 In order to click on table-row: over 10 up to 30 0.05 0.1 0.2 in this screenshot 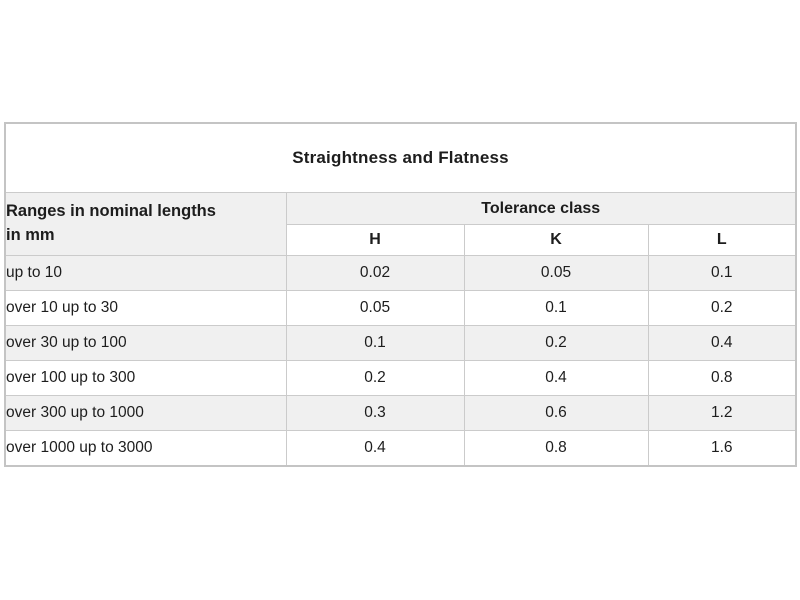, I will do `click(400, 308)`.